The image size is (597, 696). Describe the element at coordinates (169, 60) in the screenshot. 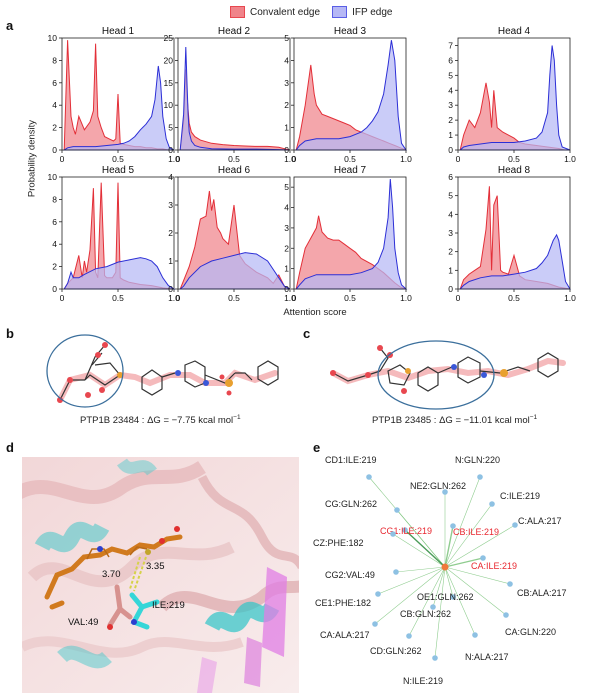

I see `y-tick-label: 20` at that location.